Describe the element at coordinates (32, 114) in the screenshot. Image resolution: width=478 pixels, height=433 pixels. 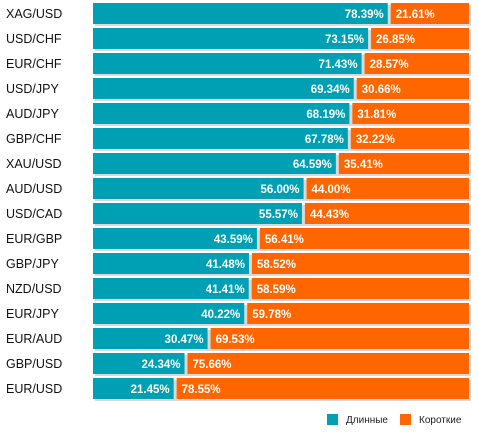
I see `category-label: AUD/JPY` at that location.